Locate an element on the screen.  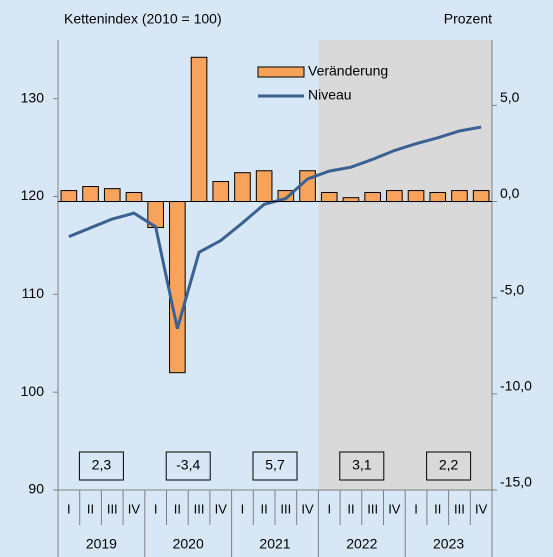
annual-label: 2,2 is located at coordinates (449, 465).